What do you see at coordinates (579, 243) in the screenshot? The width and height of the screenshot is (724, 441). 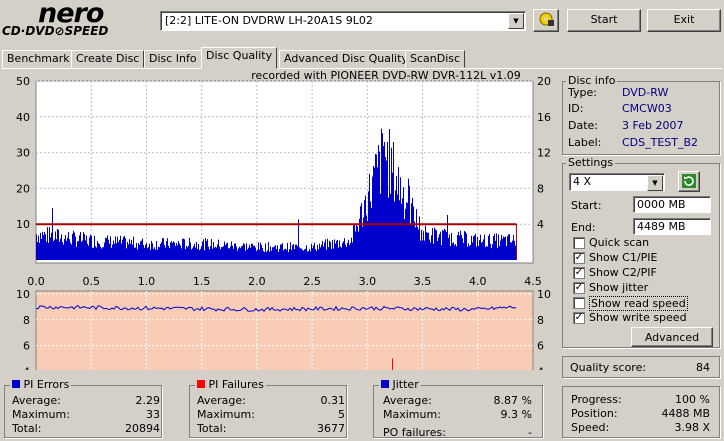 I see `checkbox-quick-scan` at bounding box center [579, 243].